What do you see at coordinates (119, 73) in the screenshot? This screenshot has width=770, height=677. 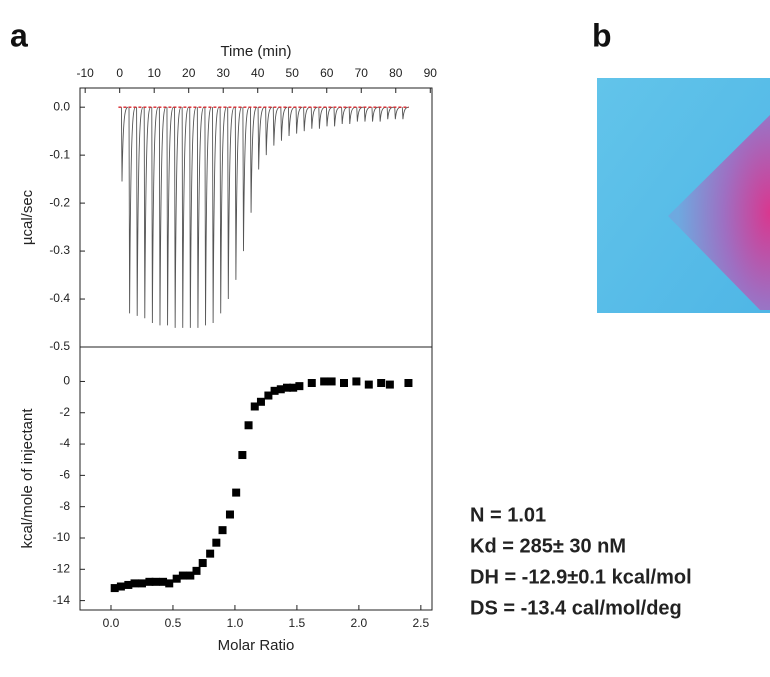 I see `x-tick-label: 0` at bounding box center [119, 73].